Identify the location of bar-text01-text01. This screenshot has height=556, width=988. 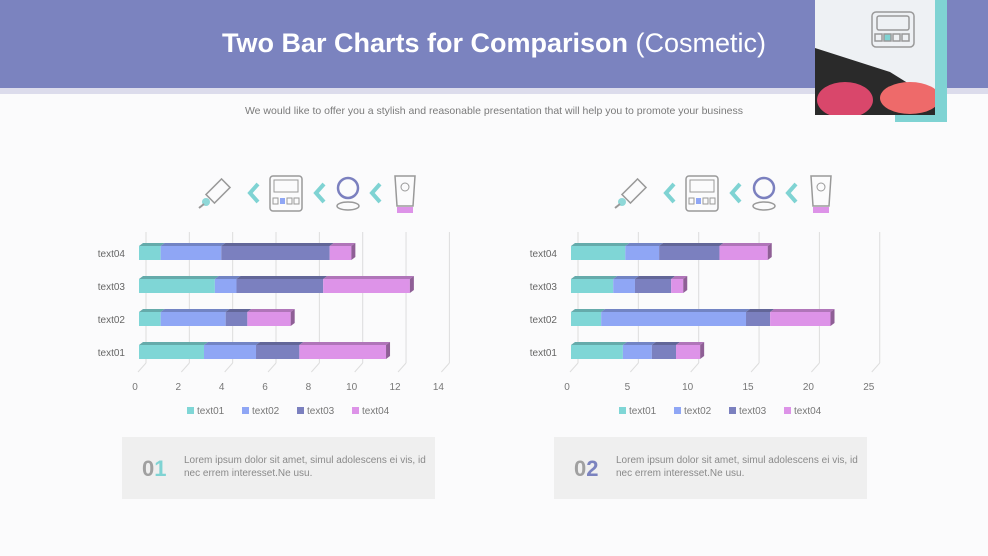
(597, 352).